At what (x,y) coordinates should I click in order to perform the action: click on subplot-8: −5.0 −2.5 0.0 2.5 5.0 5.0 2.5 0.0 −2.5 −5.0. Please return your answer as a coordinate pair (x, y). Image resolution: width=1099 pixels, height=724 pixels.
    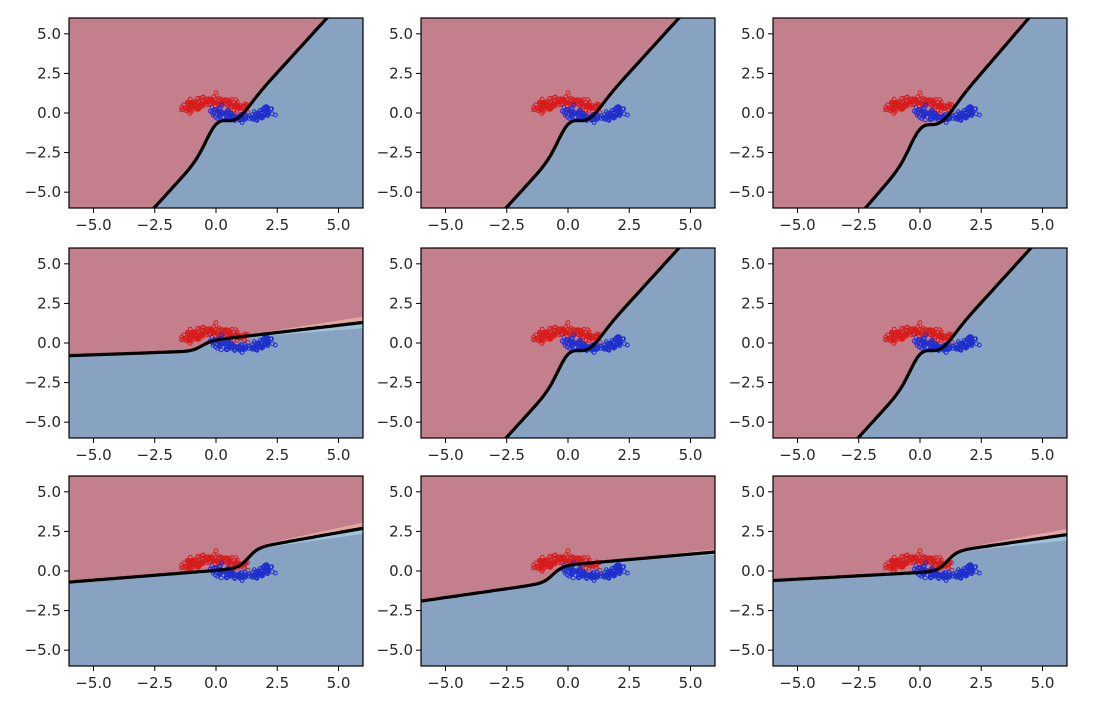
    Looking at the image, I should click on (546, 583).